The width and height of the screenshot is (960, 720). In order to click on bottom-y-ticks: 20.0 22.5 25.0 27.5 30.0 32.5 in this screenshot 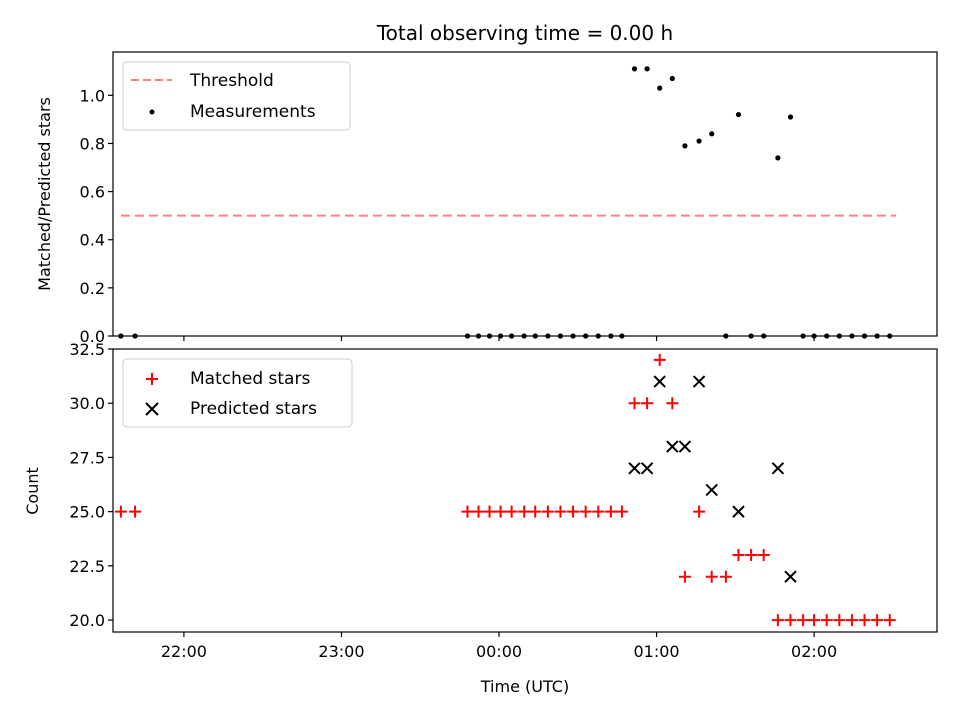, I will do `click(91, 485)`.